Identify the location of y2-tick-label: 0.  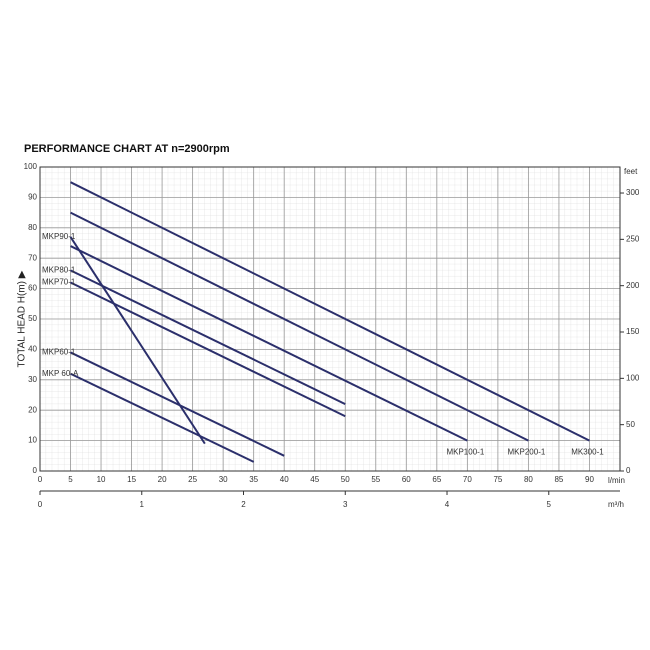
(628, 470).